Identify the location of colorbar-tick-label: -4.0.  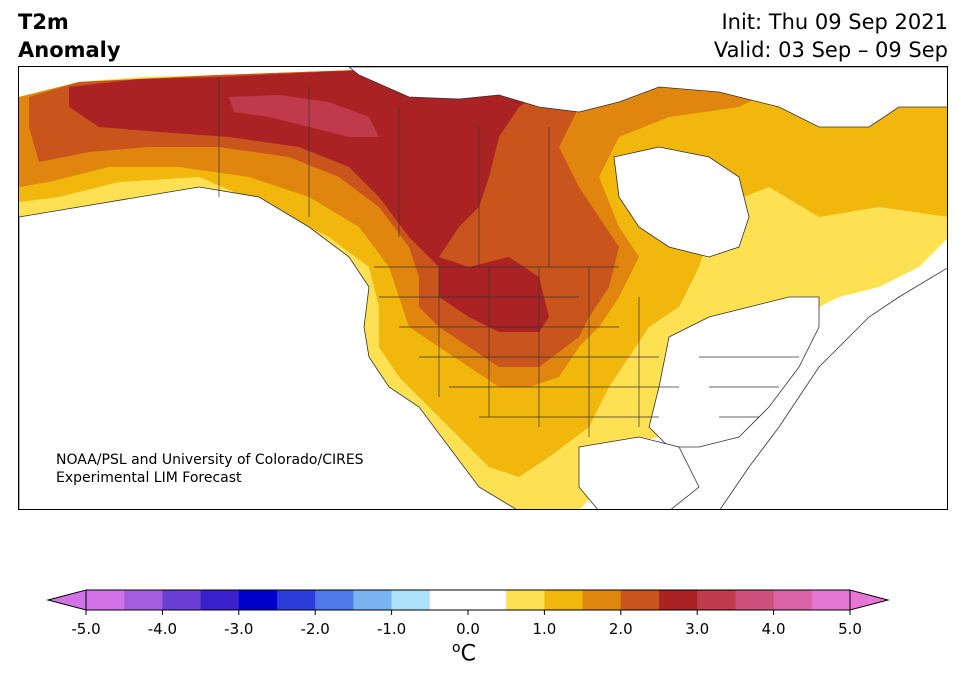
(162, 629).